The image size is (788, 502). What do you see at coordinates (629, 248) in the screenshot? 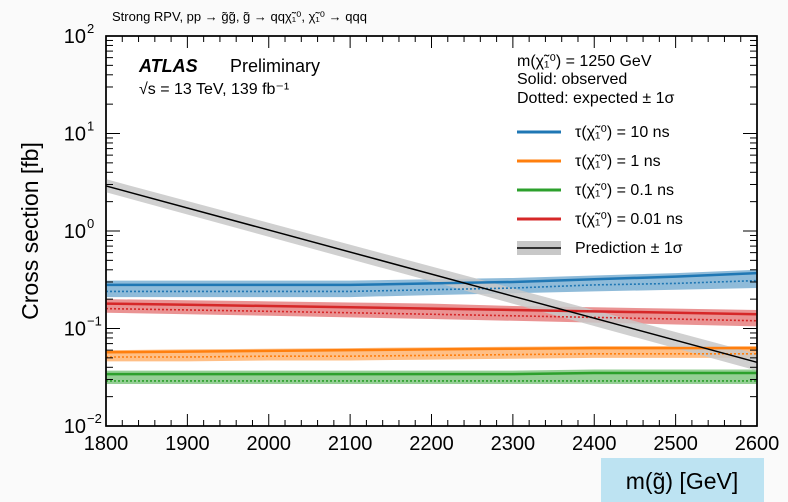
I see `legend-label-prediction: Prediction ± 1σ` at bounding box center [629, 248].